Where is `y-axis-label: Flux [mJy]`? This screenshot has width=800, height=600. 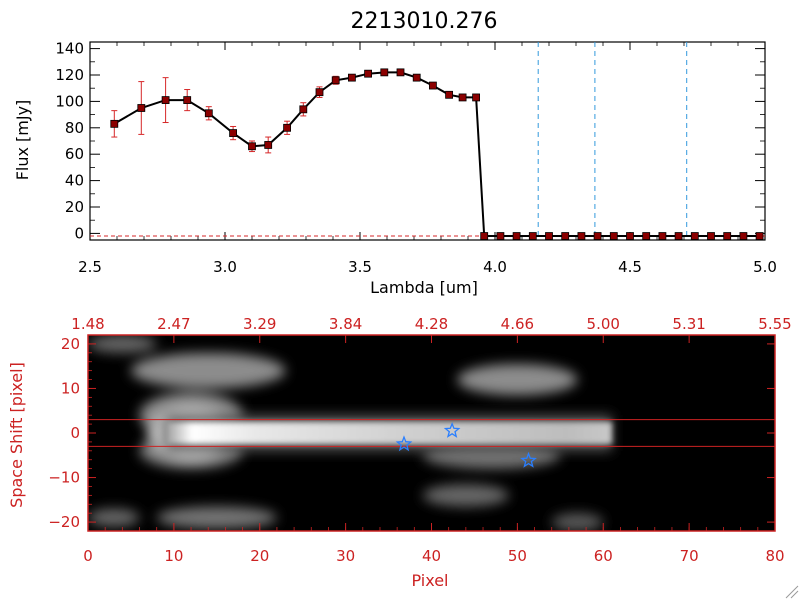 y-axis-label: Flux [mJy] is located at coordinates (22, 140).